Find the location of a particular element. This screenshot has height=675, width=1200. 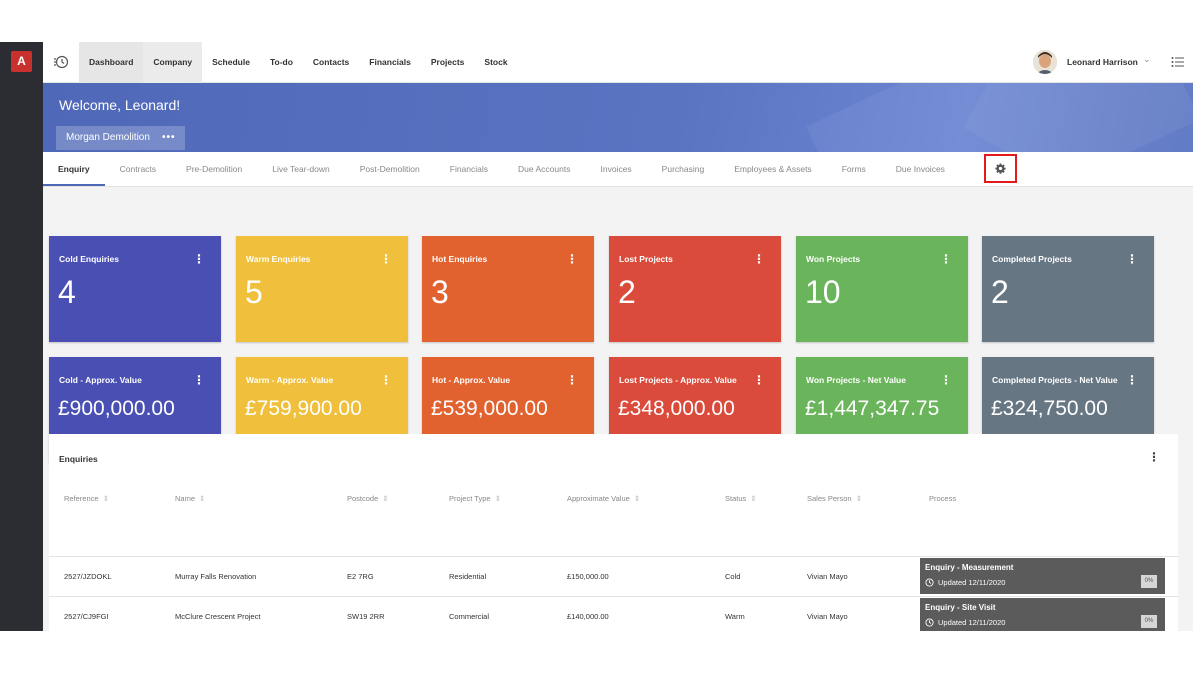

cell-value: £140,000.00 is located at coordinates (588, 616).